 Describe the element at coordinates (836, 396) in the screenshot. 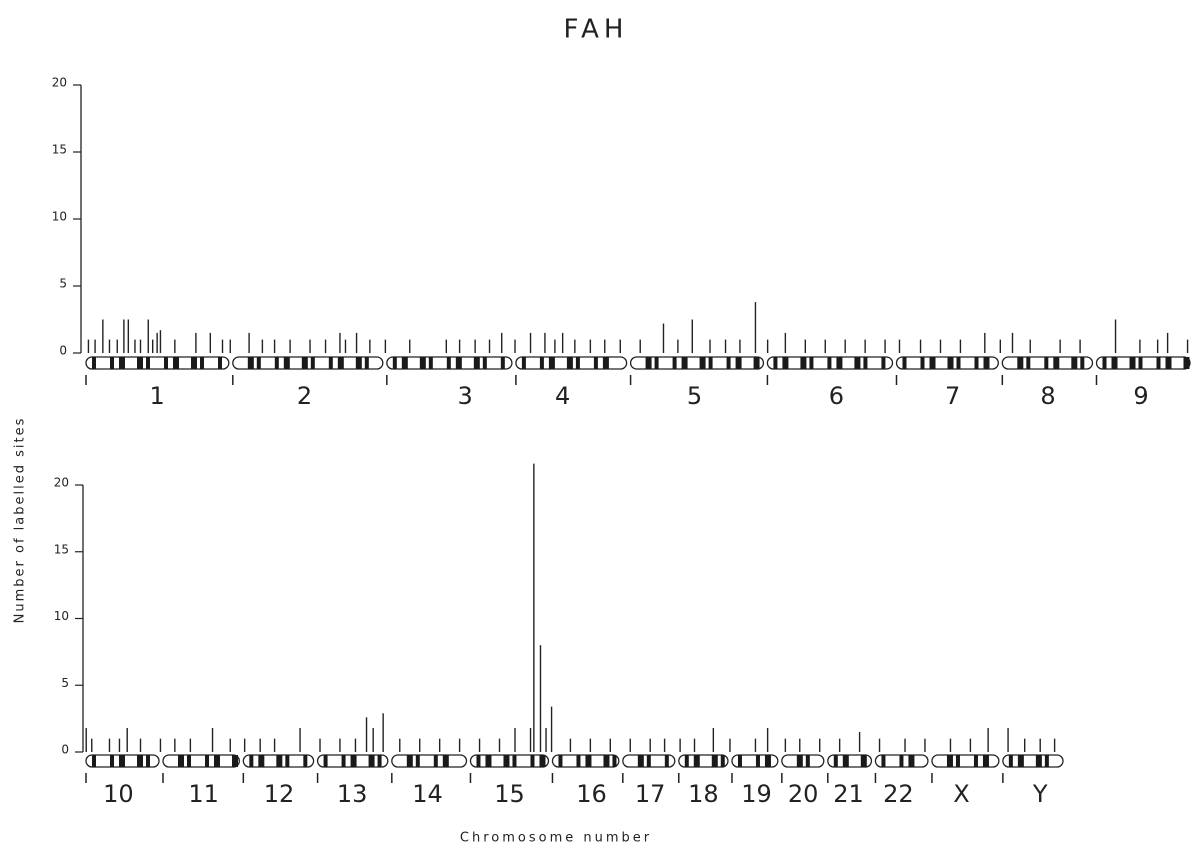

I see `chromosome-label: 6` at that location.